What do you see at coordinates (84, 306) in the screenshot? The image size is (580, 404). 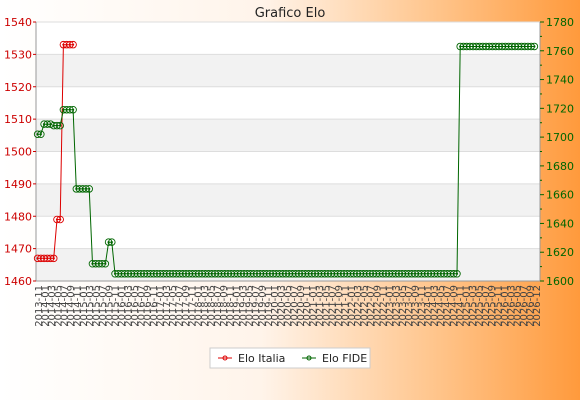 I see `x-tick-label: 2015-01` at bounding box center [84, 306].